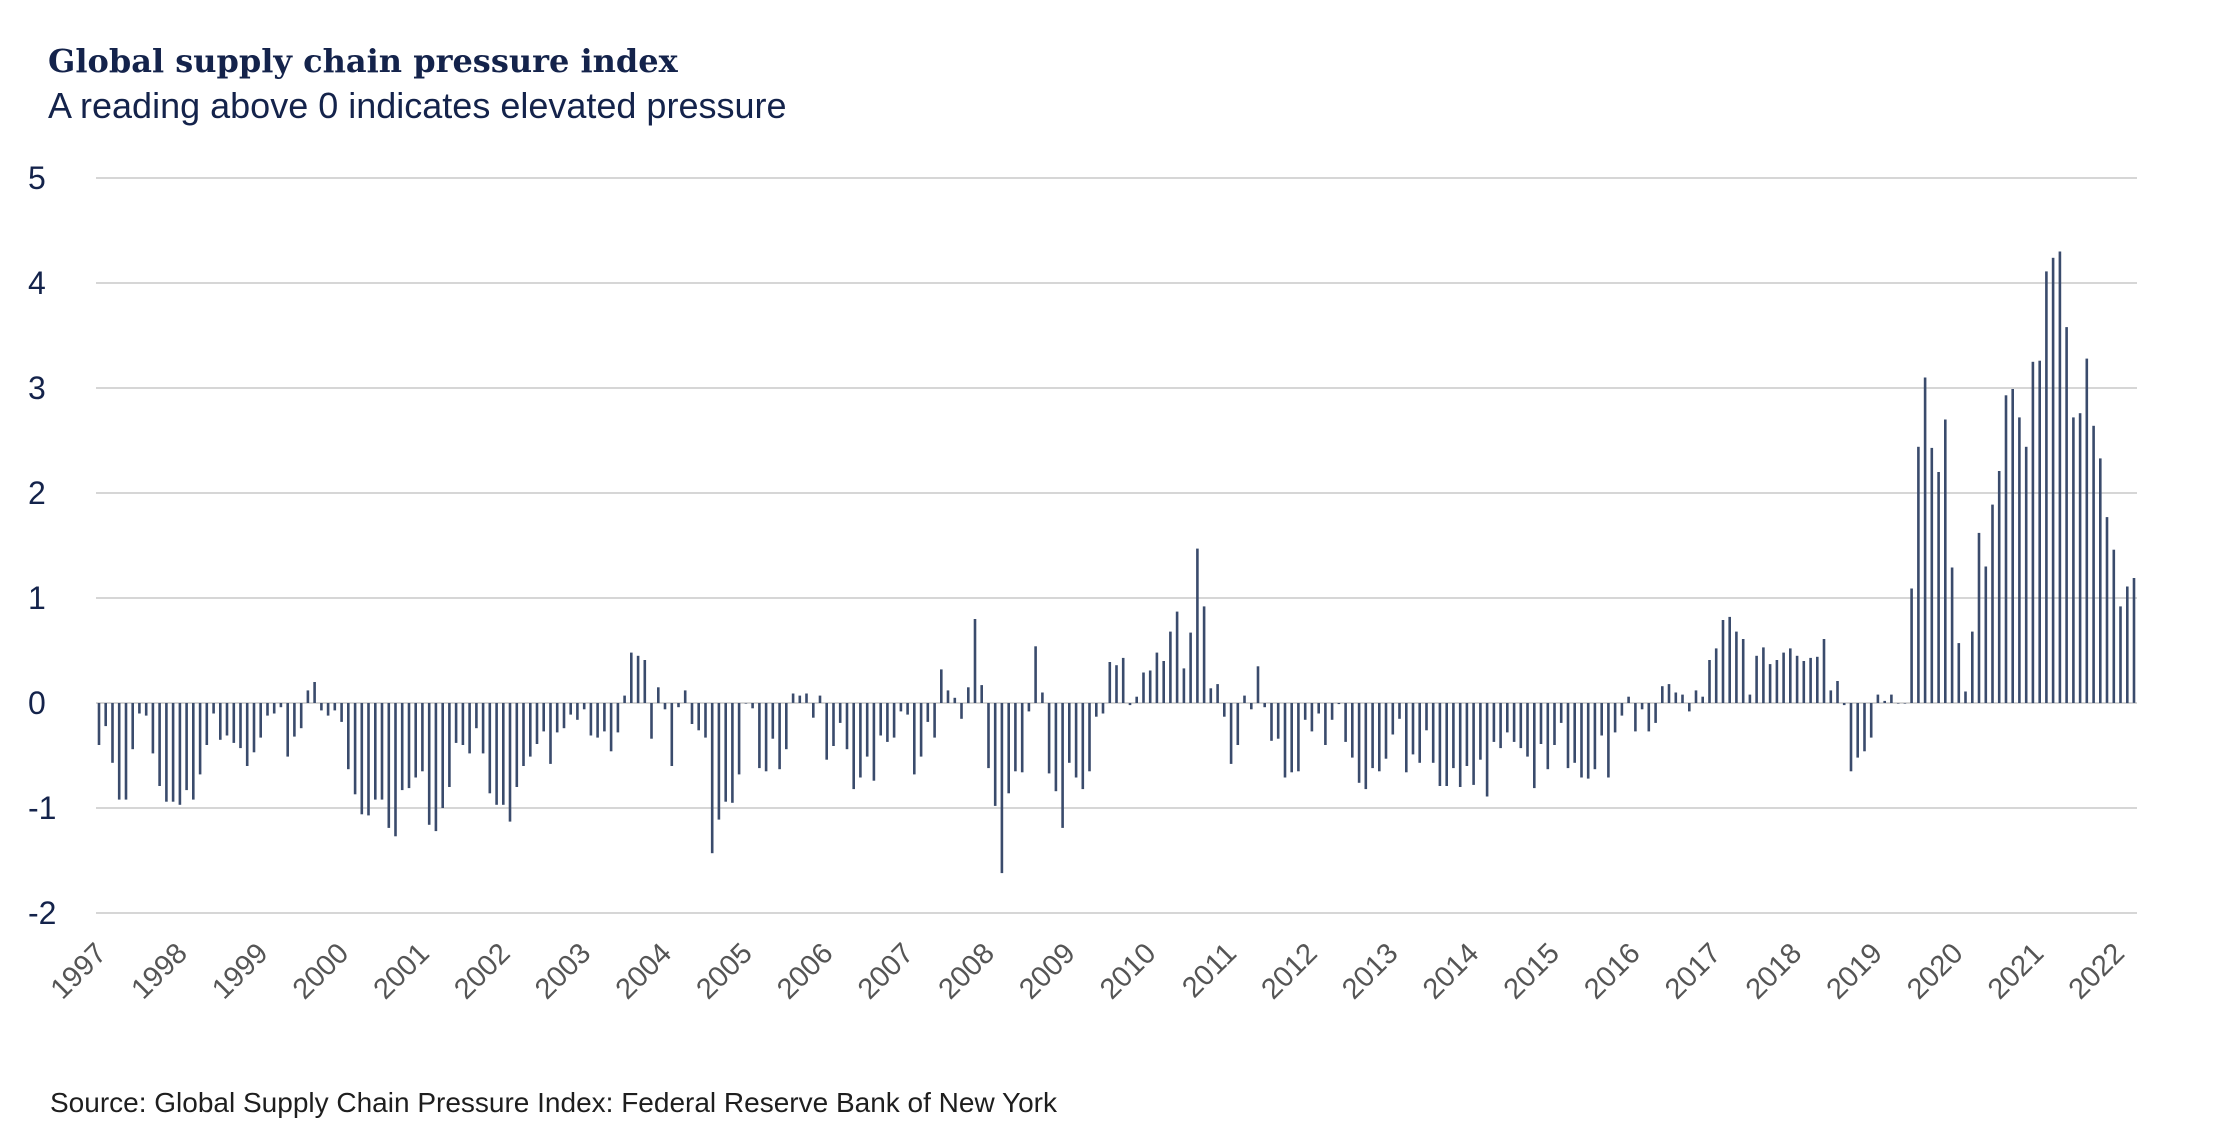 Image resolution: width=2213 pixels, height=1125 pixels. Describe the element at coordinates (42, 808) in the screenshot. I see `y-tick-label: -1` at that location.